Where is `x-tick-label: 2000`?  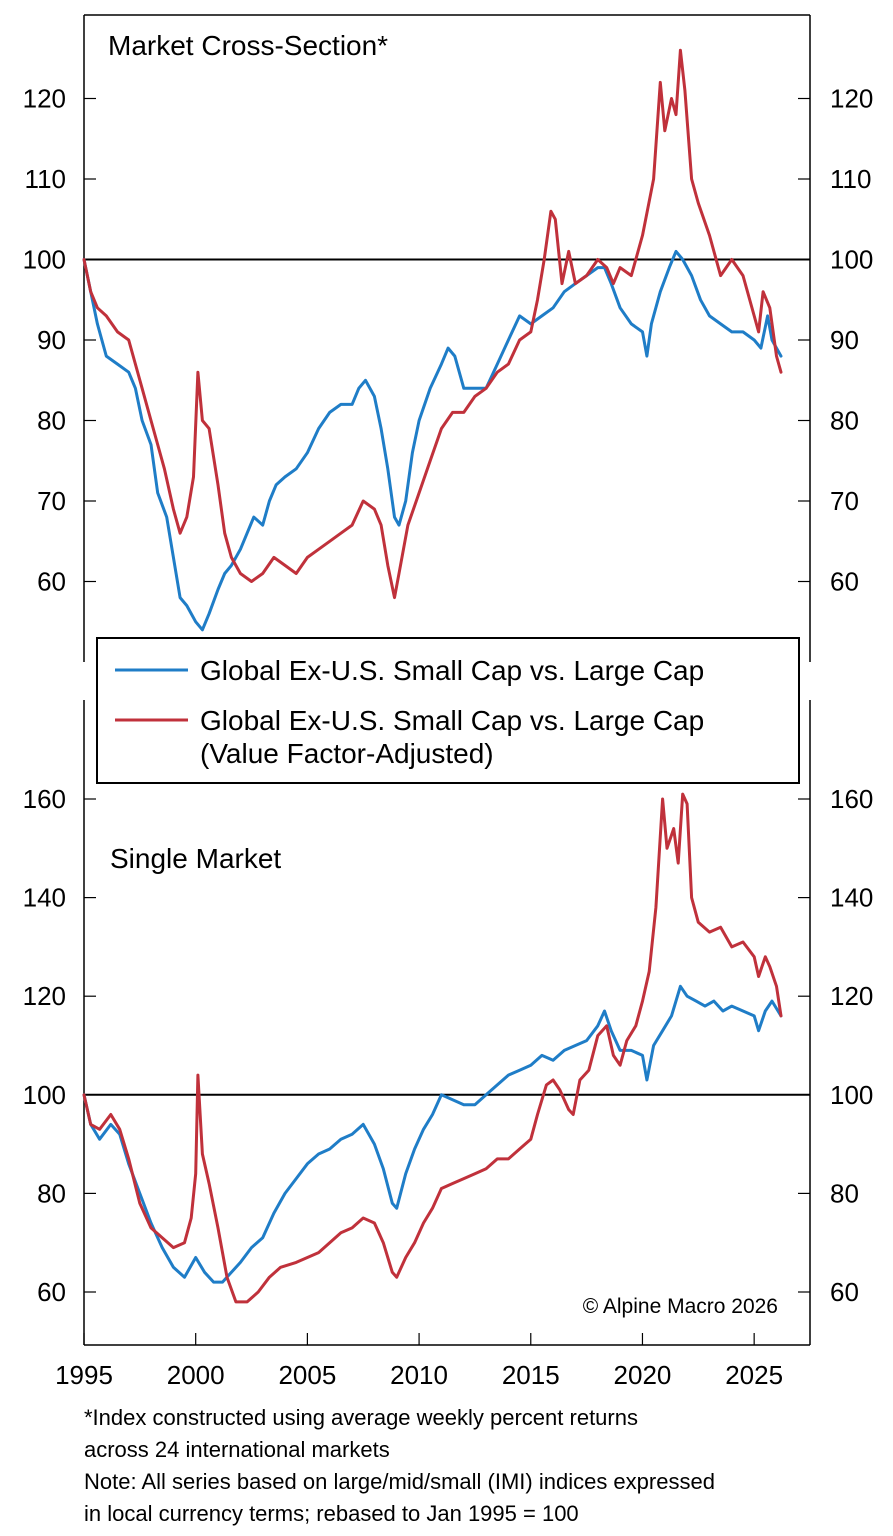 x-tick-label: 2000 is located at coordinates (196, 1375).